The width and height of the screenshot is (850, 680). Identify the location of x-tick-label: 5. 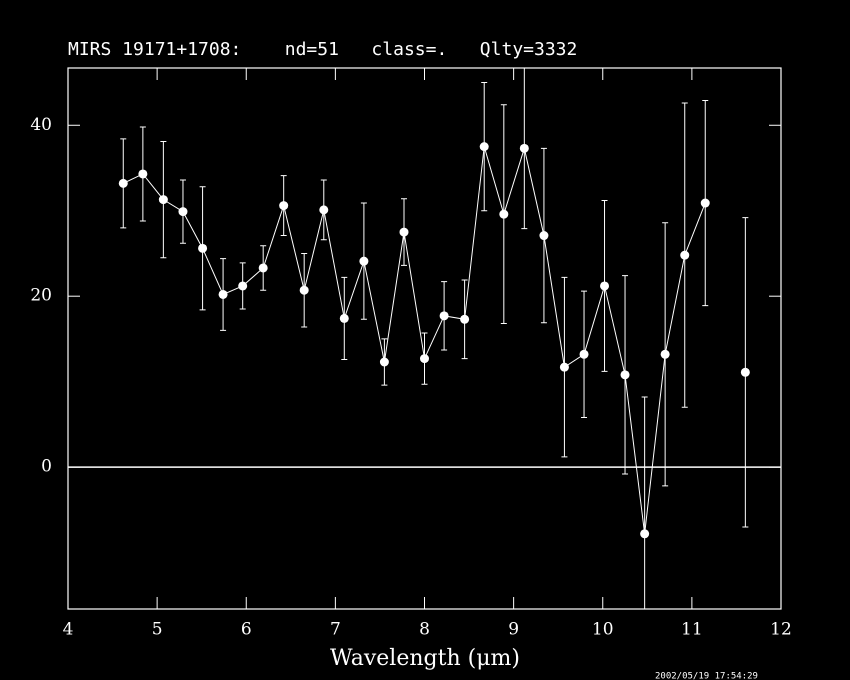
(157, 630).